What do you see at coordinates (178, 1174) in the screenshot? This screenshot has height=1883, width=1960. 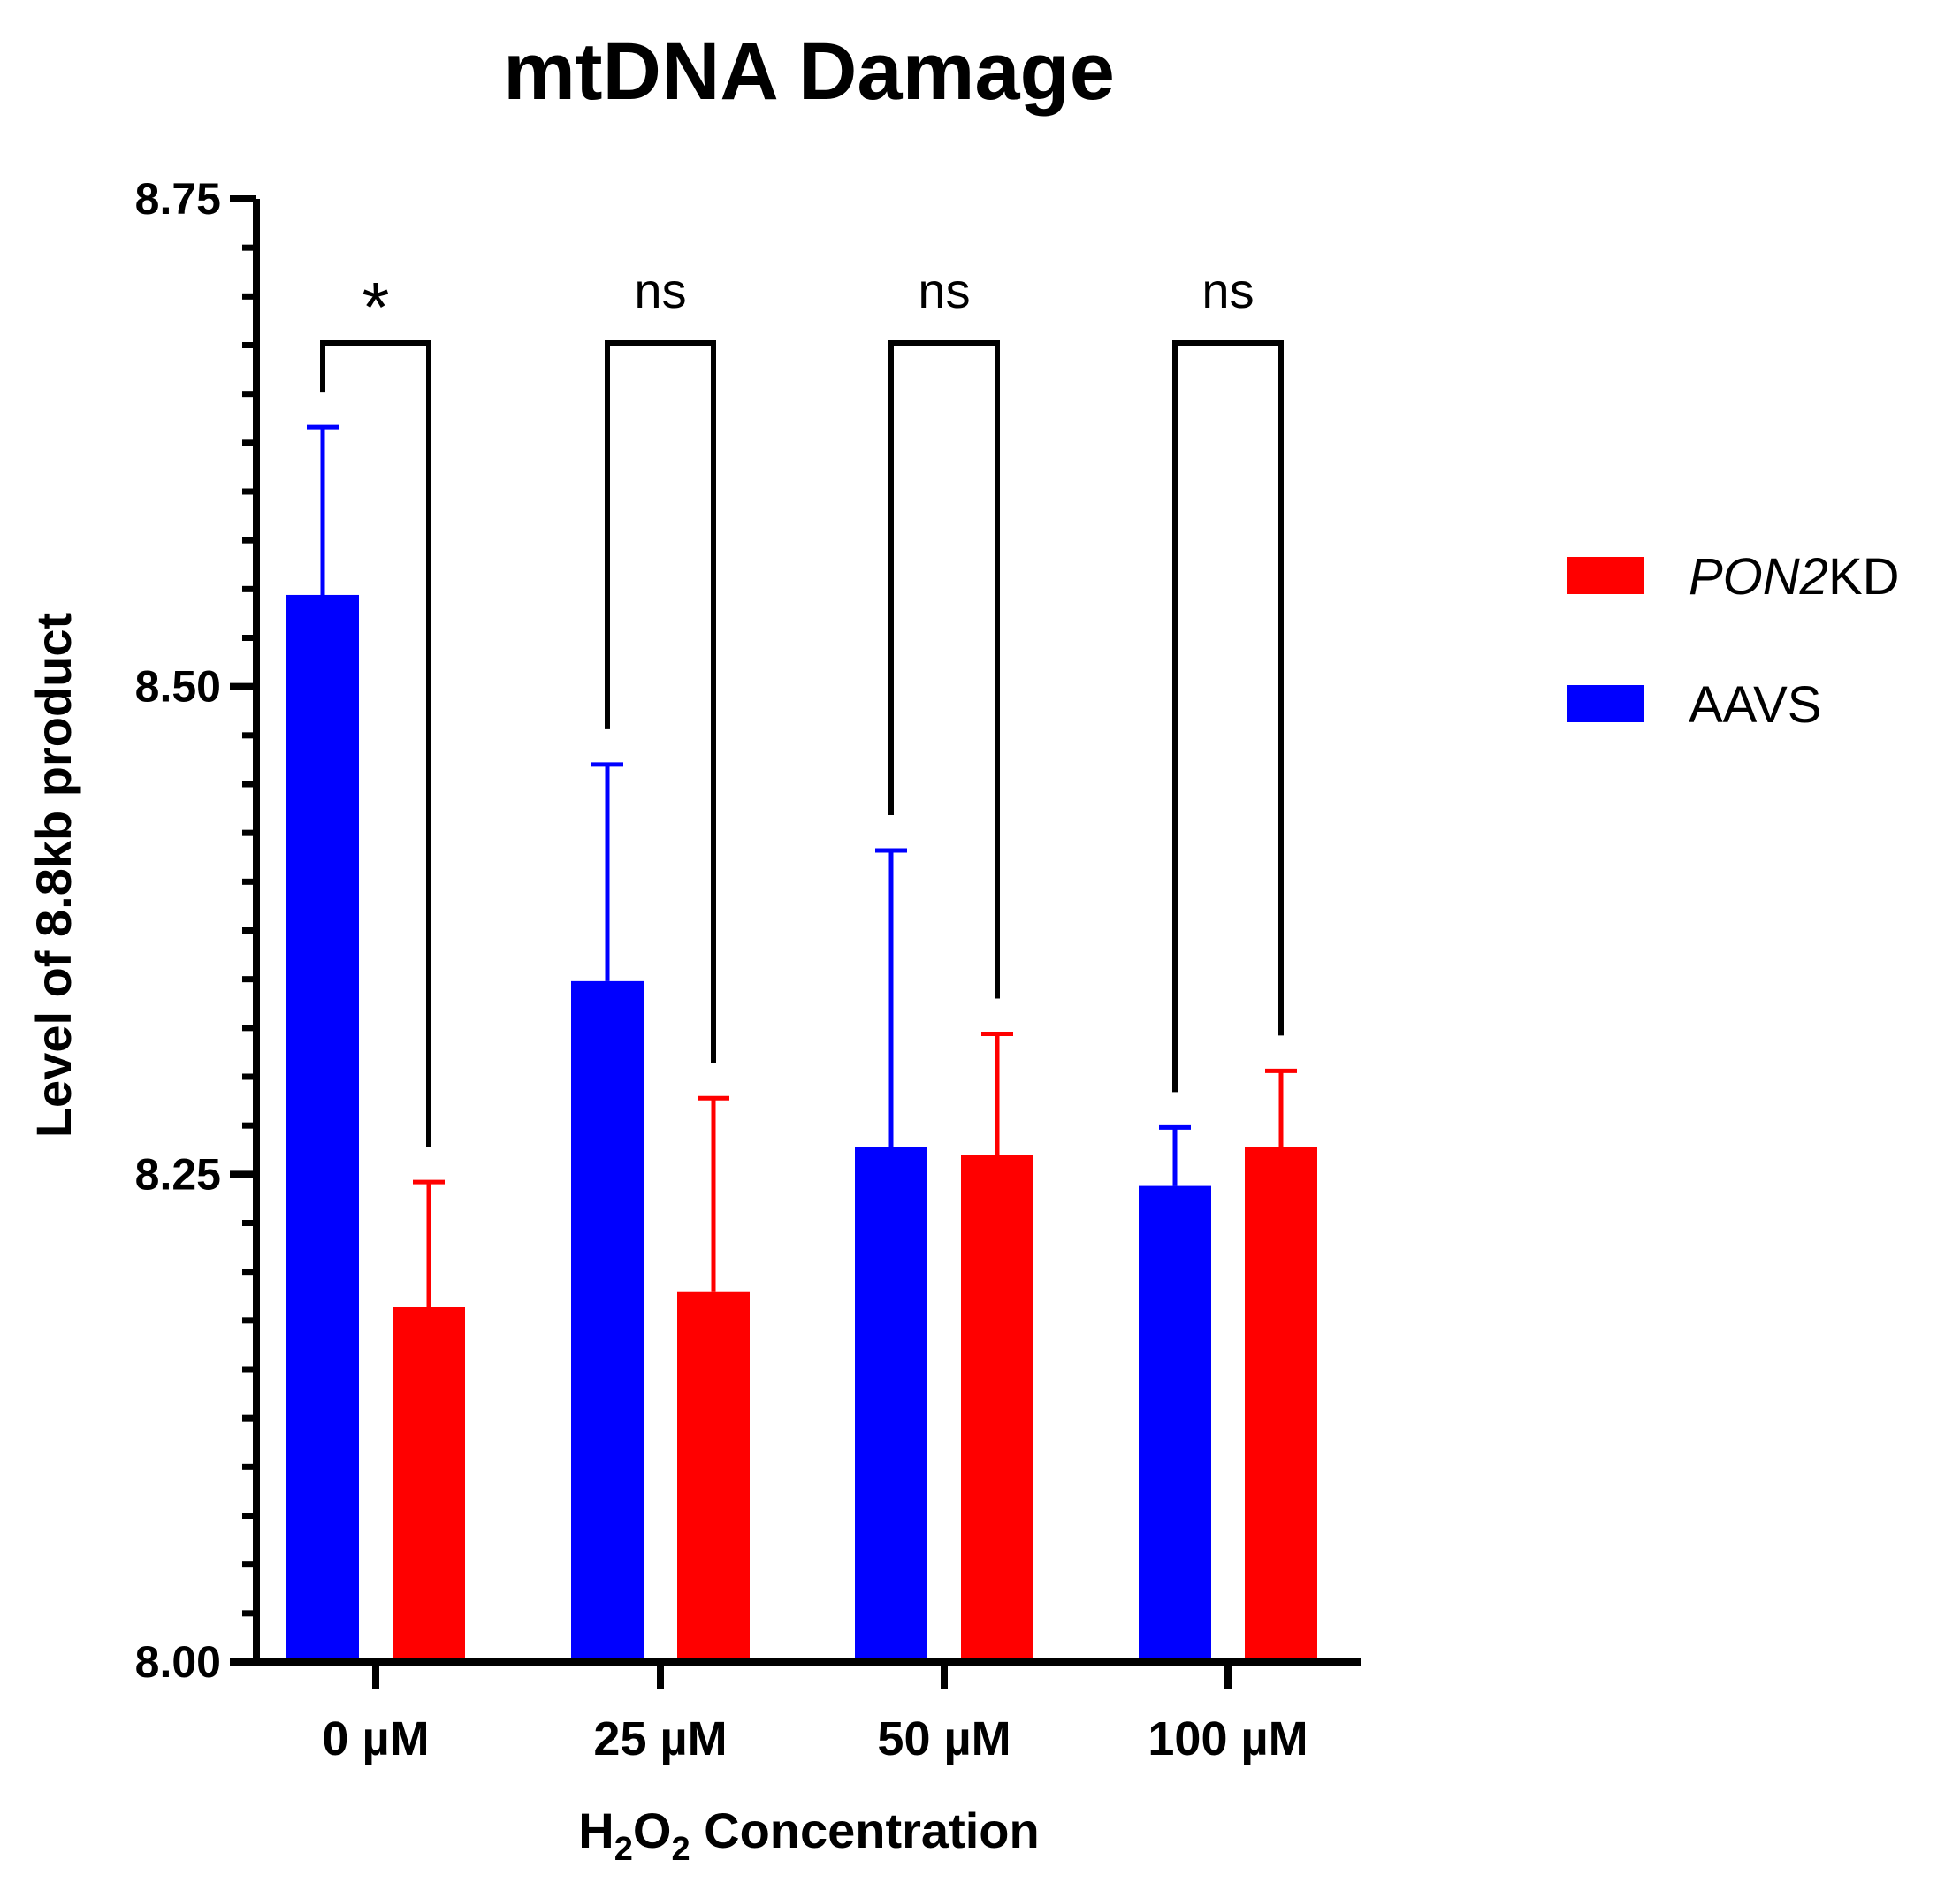 I see `y-tick-label-8-25: 8.25` at bounding box center [178, 1174].